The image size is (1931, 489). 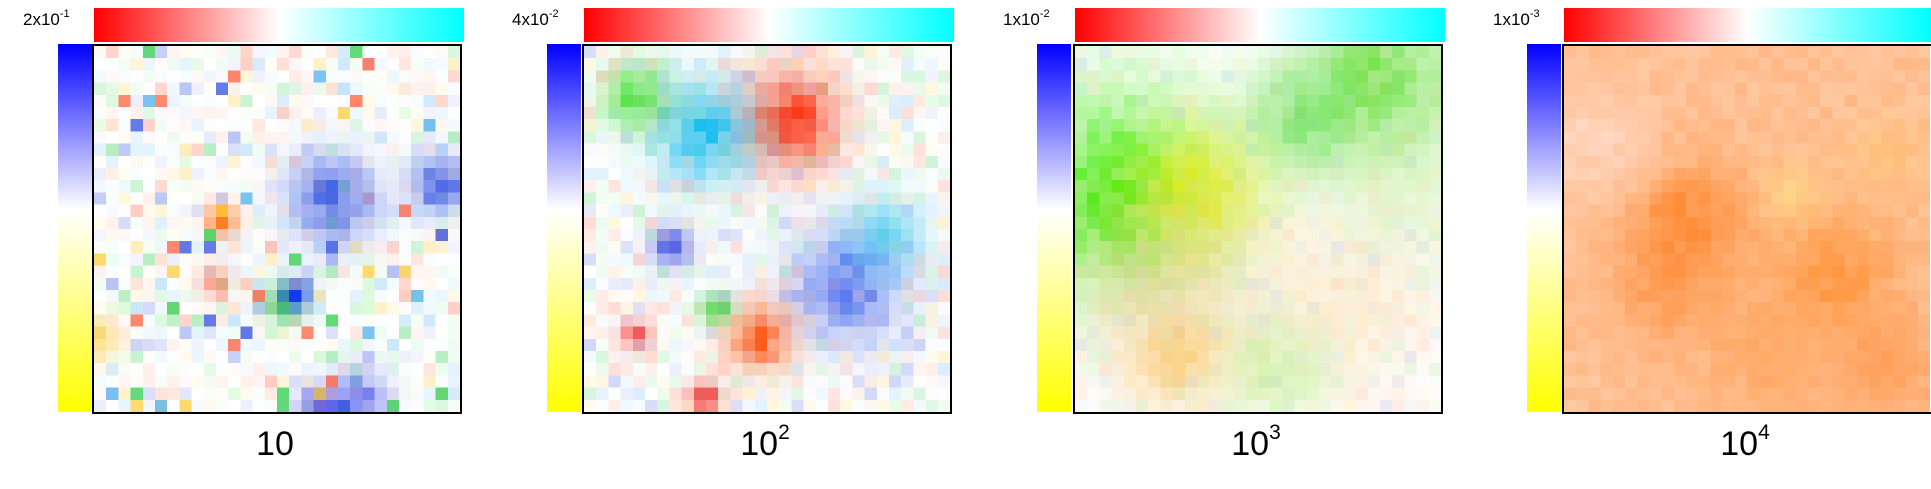 What do you see at coordinates (1256, 442) in the screenshot?
I see `heatmap-caption: 103` at bounding box center [1256, 442].